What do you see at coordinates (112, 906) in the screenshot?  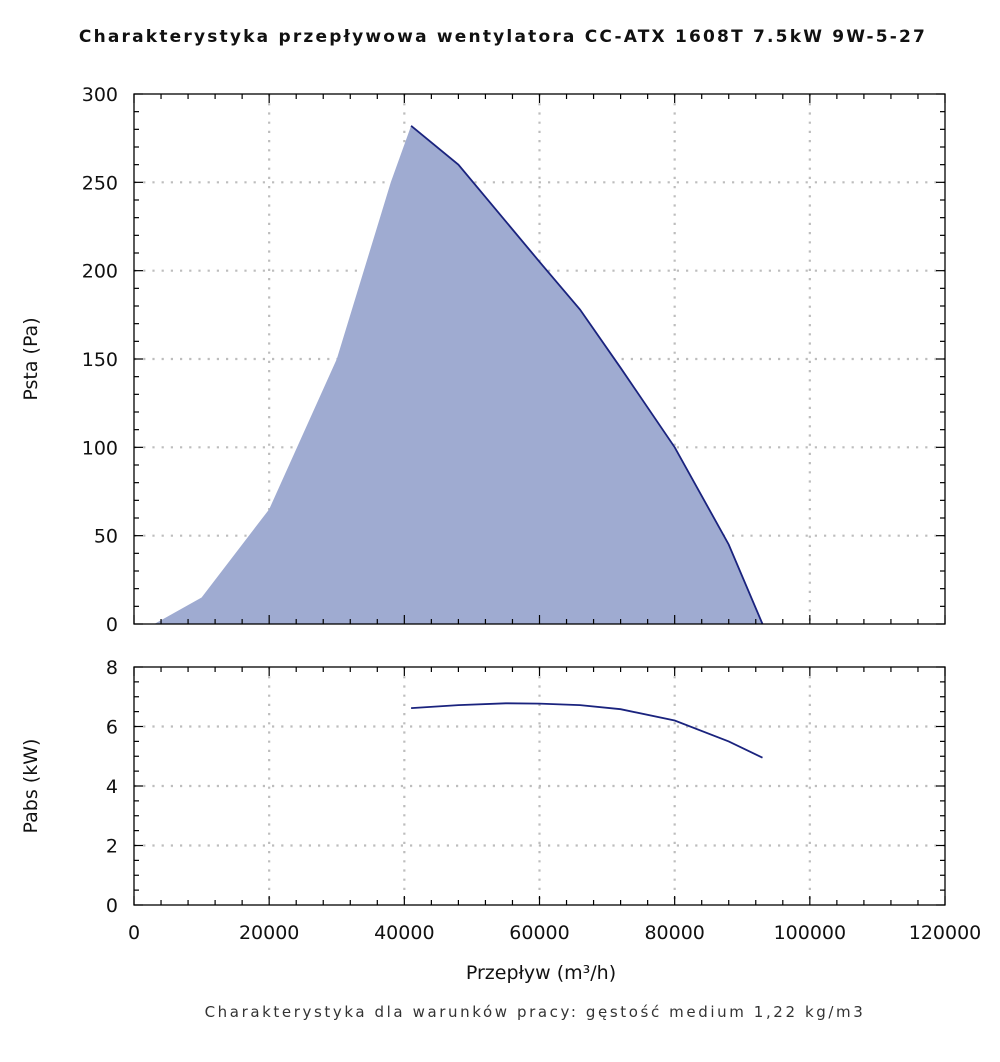 I see `power-ytick-label-0: 0` at bounding box center [112, 906].